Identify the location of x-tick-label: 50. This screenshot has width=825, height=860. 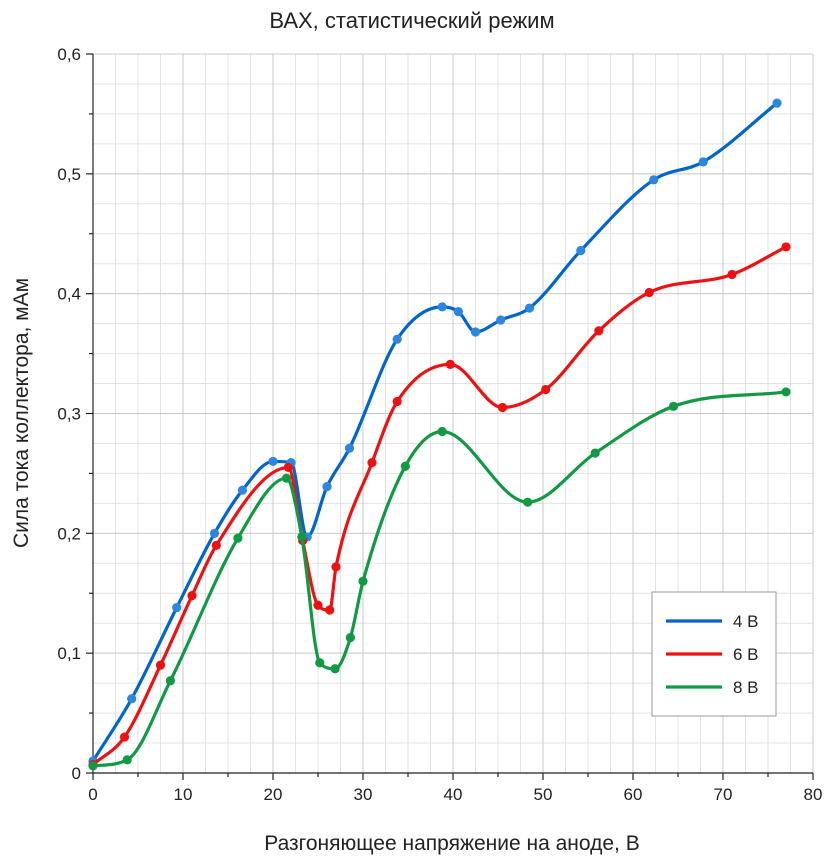
(543, 794).